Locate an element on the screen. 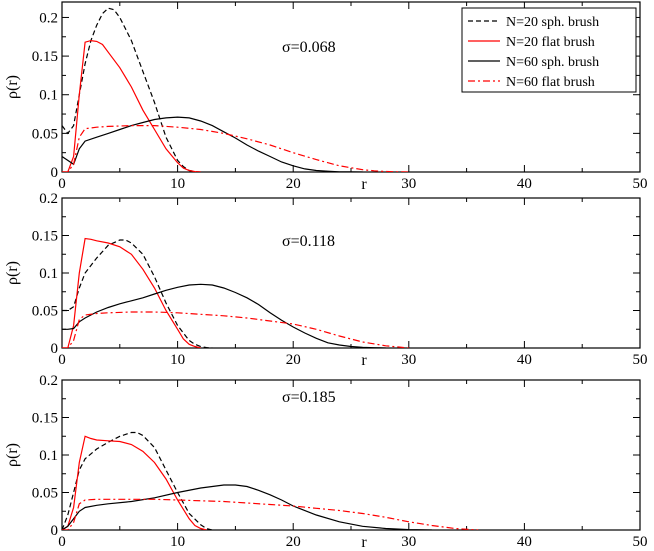 This screenshot has width=654, height=551. sigma-annotation: σ=0.185 is located at coordinates (309, 397).